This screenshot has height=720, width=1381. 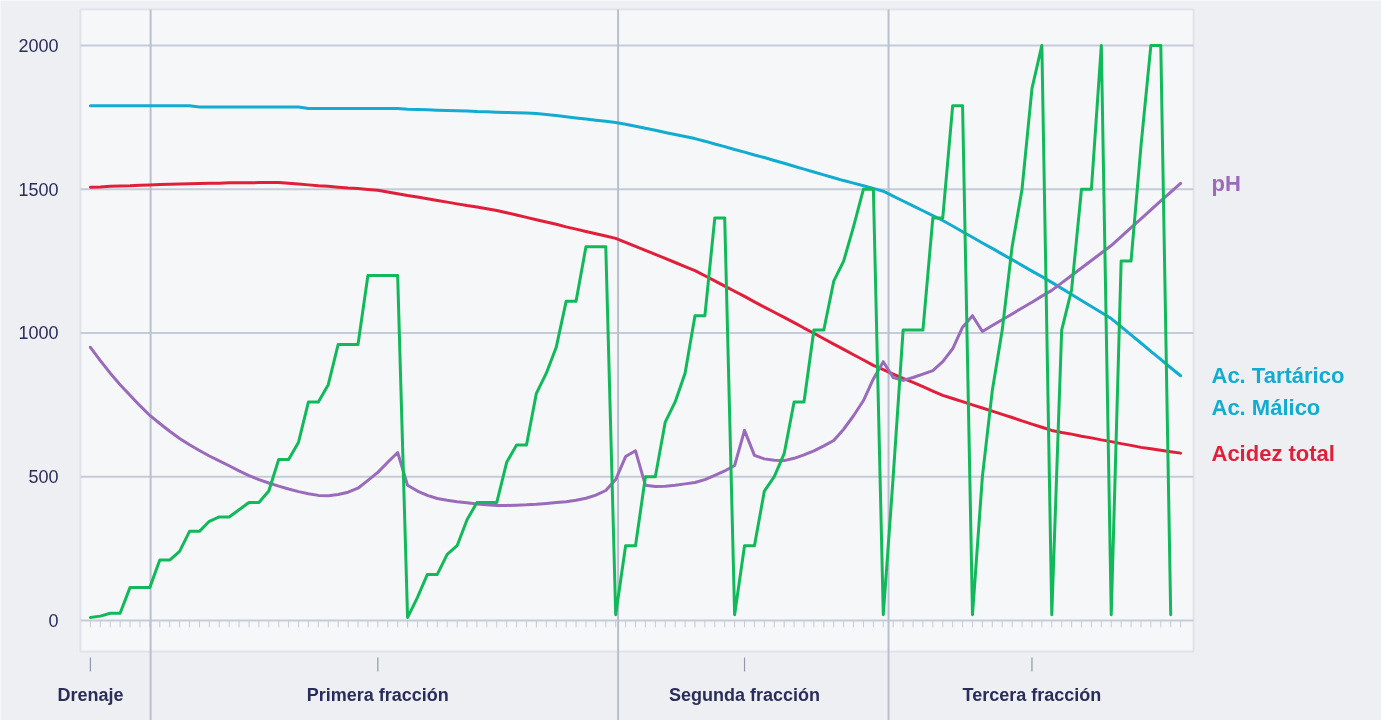 I want to click on y-tick-label: 2000, so click(x=38, y=45).